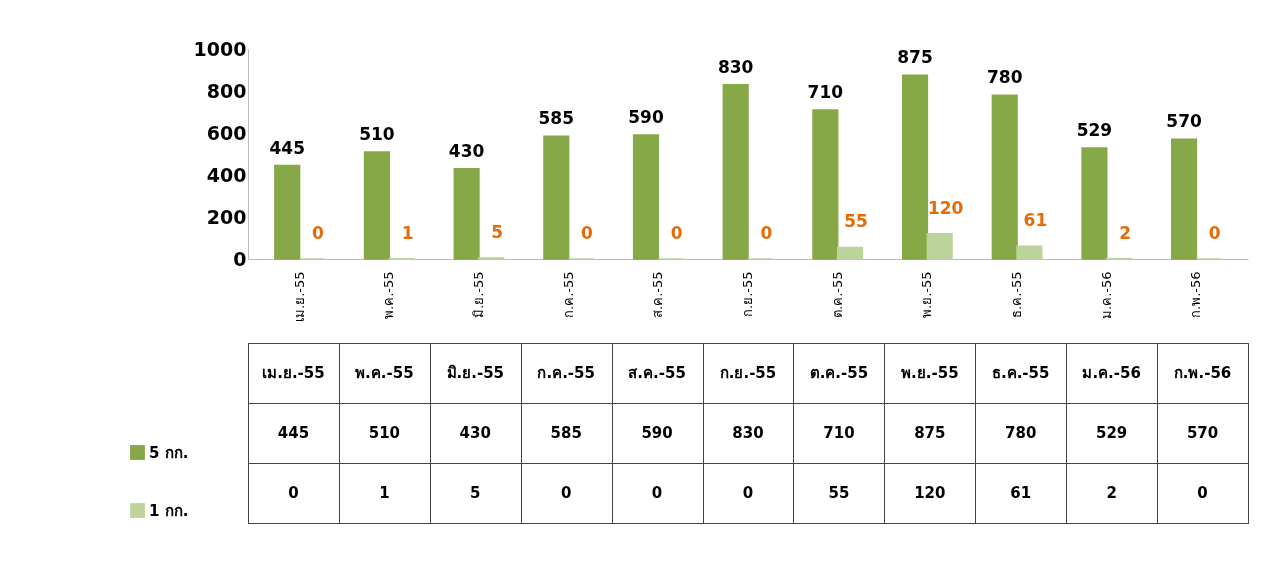  Describe the element at coordinates (930, 433) in the screenshot. I see `text: 875` at that location.